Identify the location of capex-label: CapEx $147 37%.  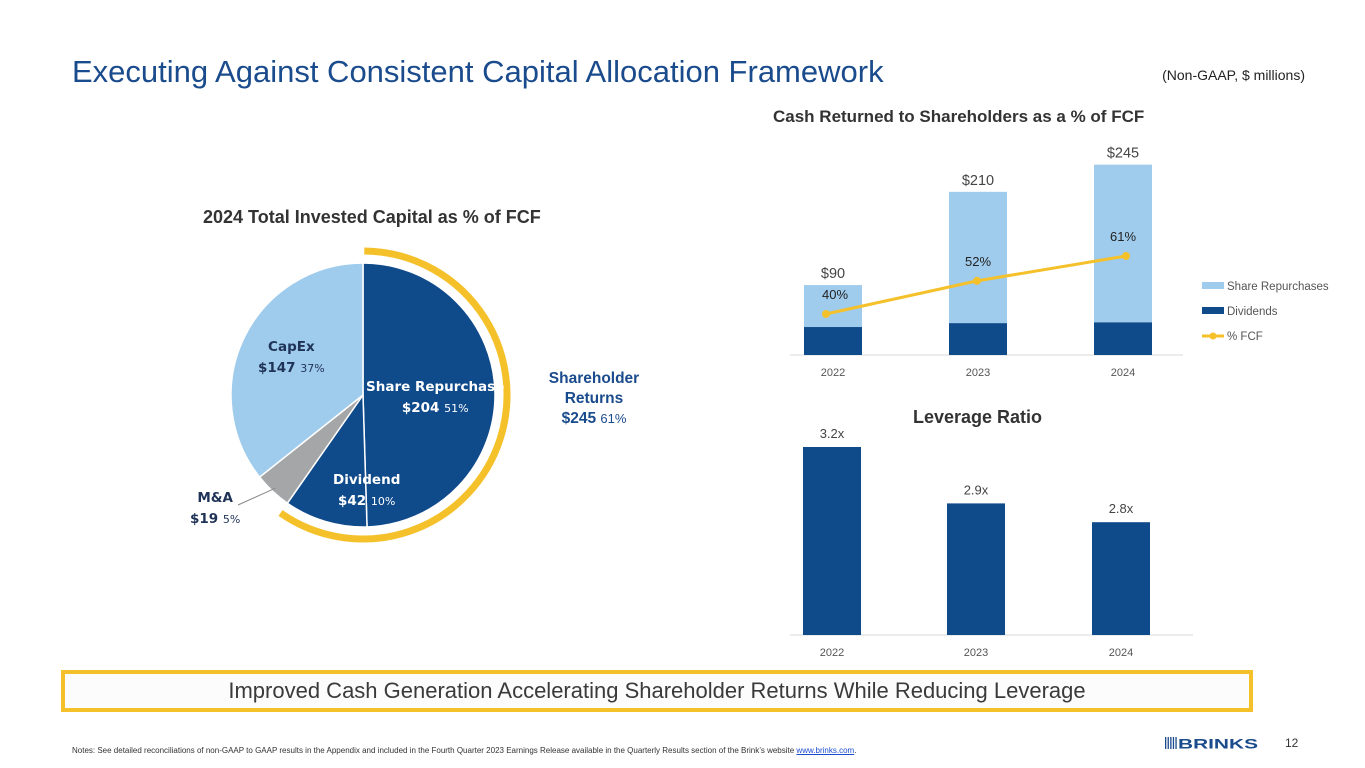
(291, 358).